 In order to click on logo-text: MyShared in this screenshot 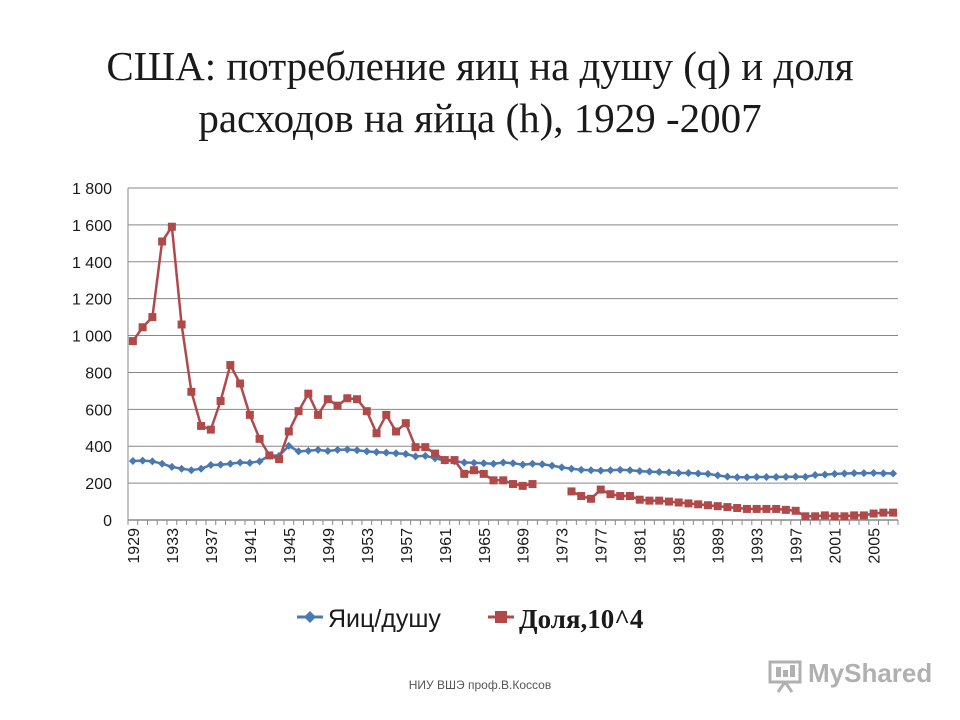, I will do `click(870, 673)`.